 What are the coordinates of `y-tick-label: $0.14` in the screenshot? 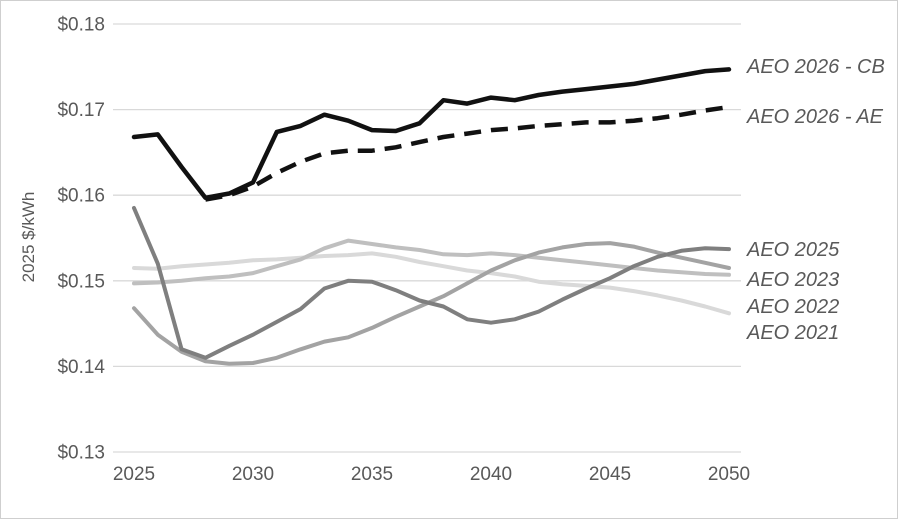 It's located at (81, 367).